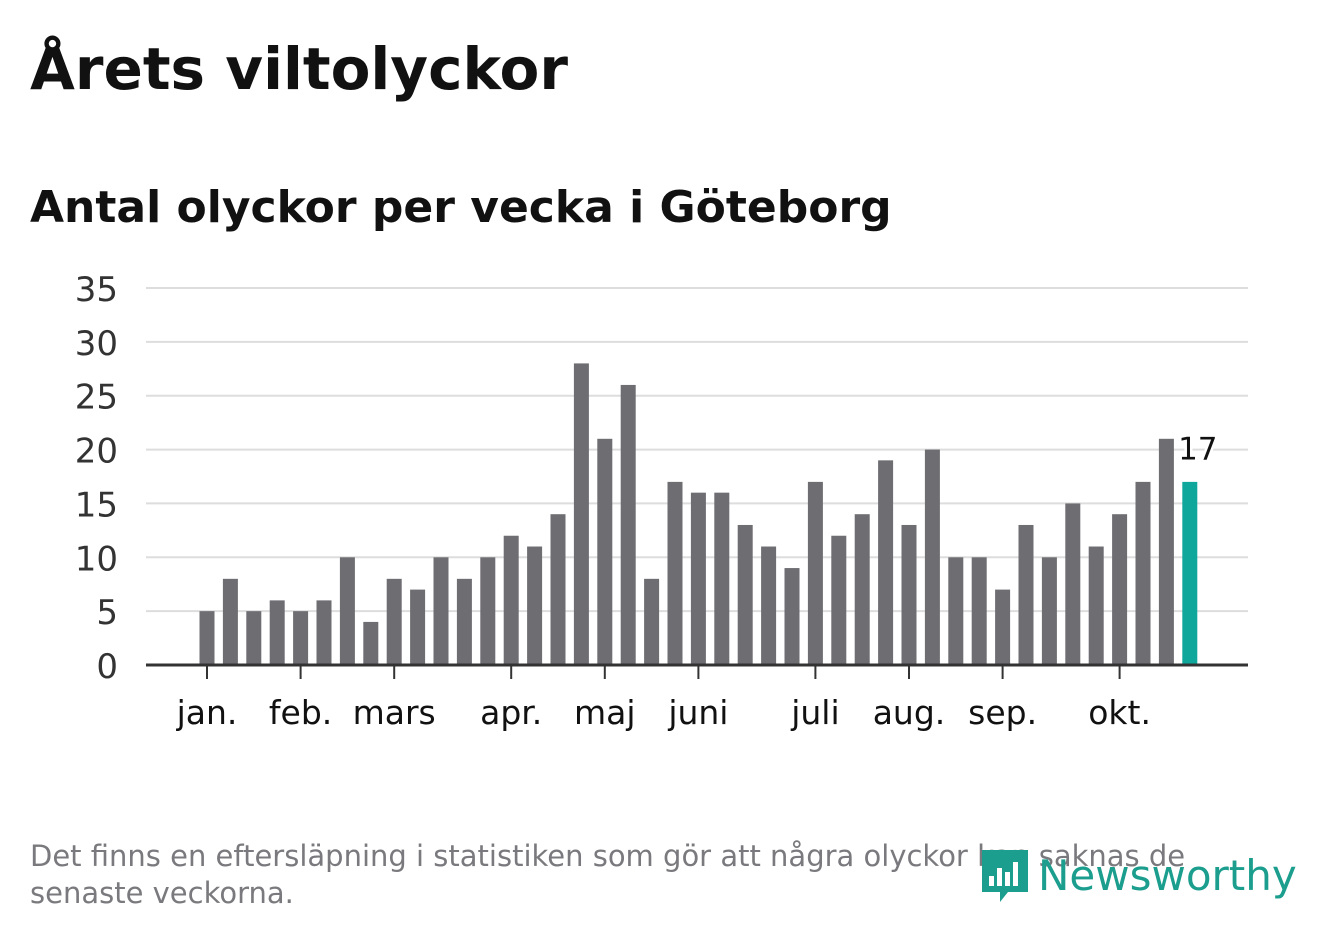 The height and width of the screenshot is (939, 1322). I want to click on y-tick-label: 30, so click(96, 344).